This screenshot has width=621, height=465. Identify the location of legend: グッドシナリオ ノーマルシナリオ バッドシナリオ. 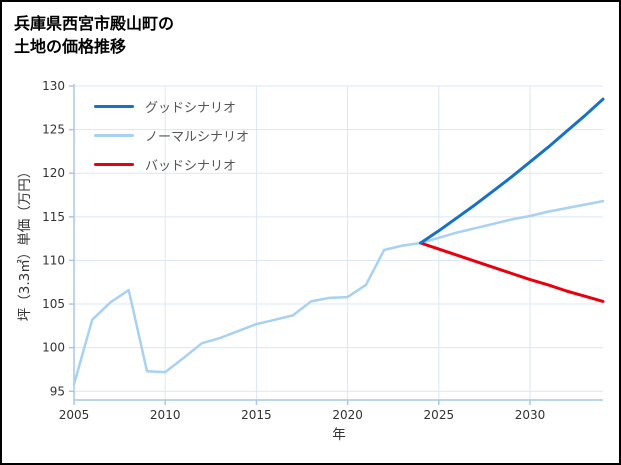
(171, 135).